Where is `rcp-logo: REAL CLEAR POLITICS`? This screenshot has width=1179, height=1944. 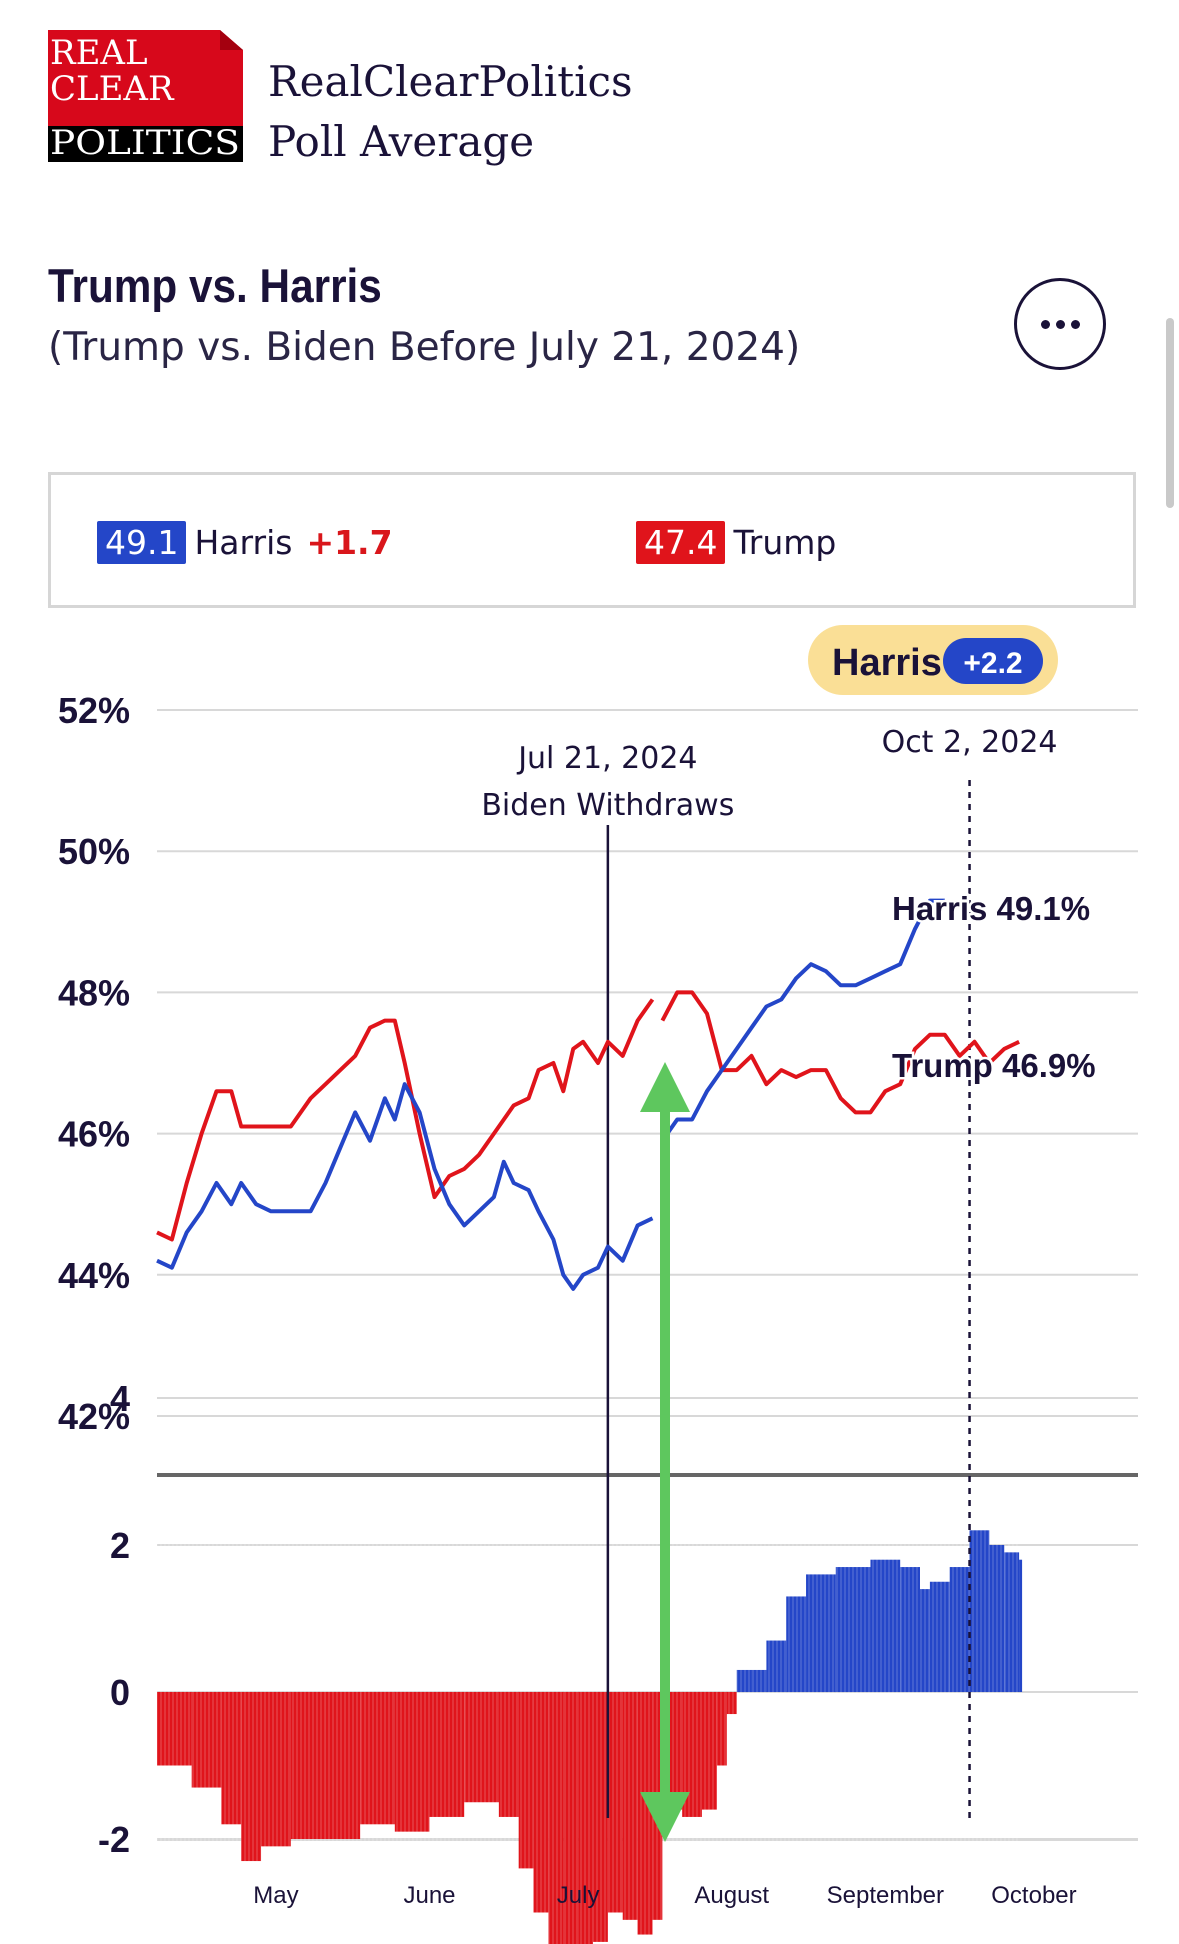 rcp-logo: REAL CLEAR POLITICS is located at coordinates (145, 96).